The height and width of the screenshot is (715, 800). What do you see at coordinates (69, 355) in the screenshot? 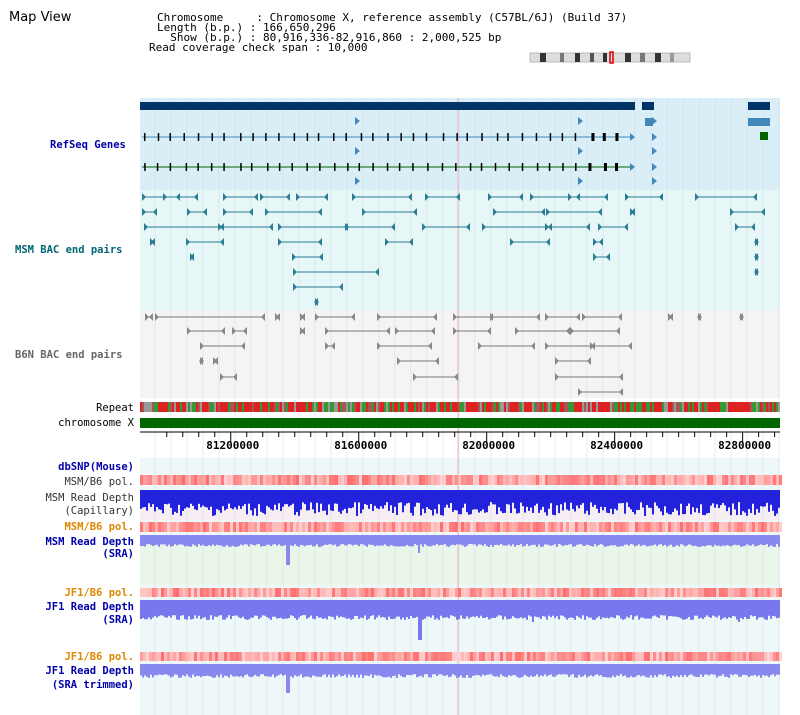
I see `track-label-b6n-bac: B6N BAC end pairs` at bounding box center [69, 355].